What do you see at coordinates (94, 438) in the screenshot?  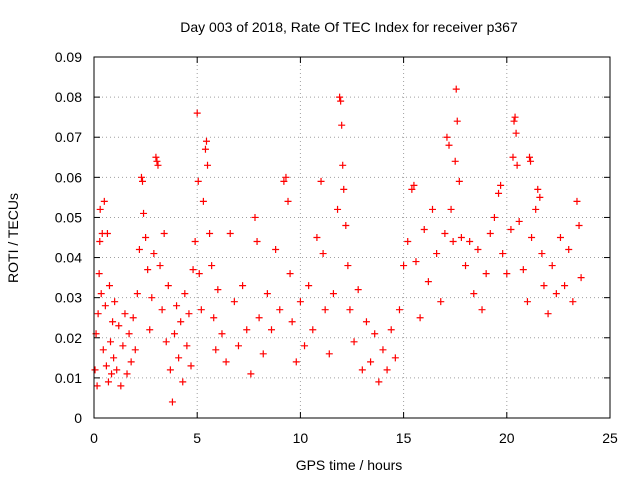 I see `x-tick-label: 0` at bounding box center [94, 438].